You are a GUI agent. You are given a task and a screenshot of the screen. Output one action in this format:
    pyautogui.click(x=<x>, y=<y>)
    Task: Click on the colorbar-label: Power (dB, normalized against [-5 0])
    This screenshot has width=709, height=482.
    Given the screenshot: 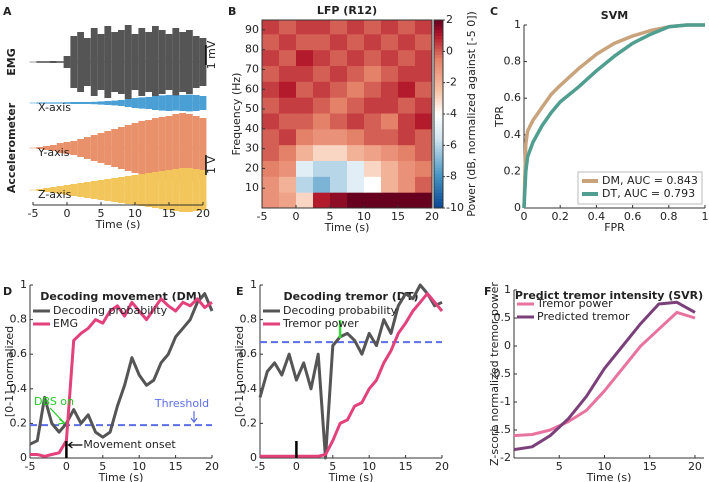 What is the action you would take?
    pyautogui.click(x=471, y=114)
    